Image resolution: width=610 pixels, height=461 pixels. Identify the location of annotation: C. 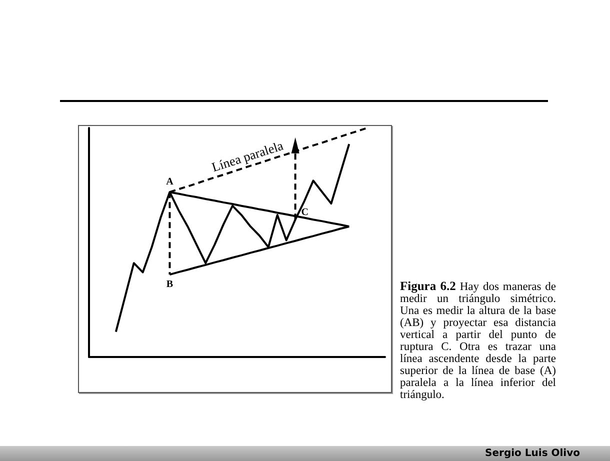
(305, 212).